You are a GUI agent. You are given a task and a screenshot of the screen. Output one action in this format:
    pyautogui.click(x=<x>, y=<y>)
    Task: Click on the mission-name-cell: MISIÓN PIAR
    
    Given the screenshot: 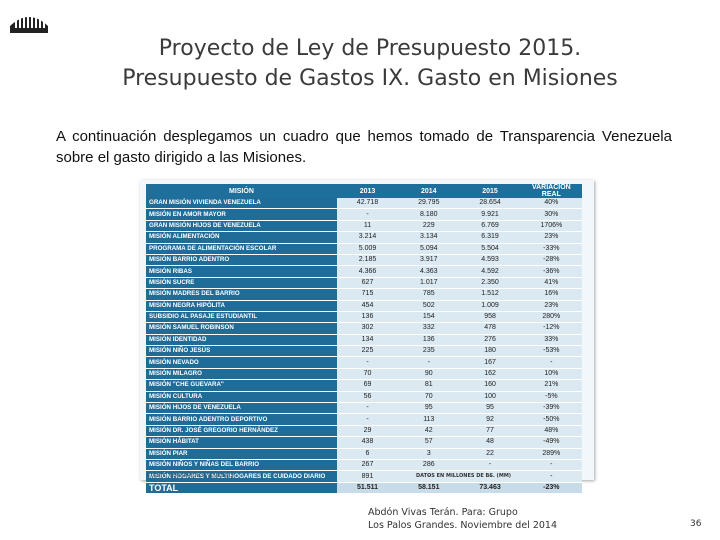 What is the action you would take?
    pyautogui.click(x=241, y=454)
    